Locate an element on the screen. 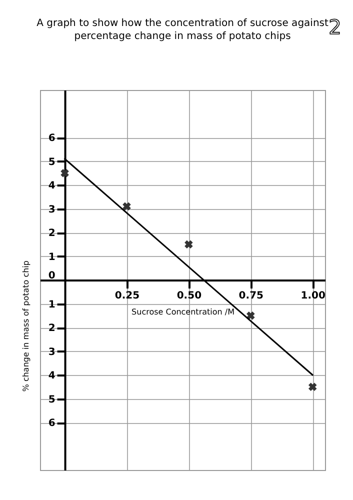 Image resolution: width=353 pixels, height=500 pixels. x-tick-label: 1.00 is located at coordinates (313, 296).